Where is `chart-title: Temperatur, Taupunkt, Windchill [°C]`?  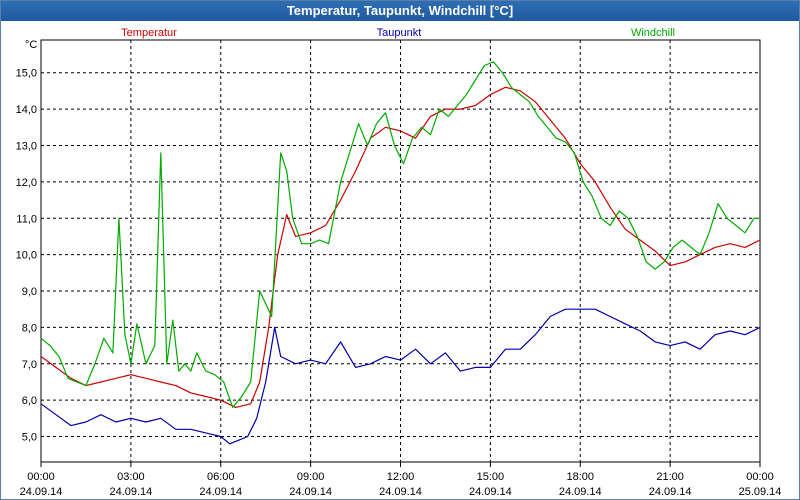 chart-title: Temperatur, Taupunkt, Windchill [°C] is located at coordinates (400, 11).